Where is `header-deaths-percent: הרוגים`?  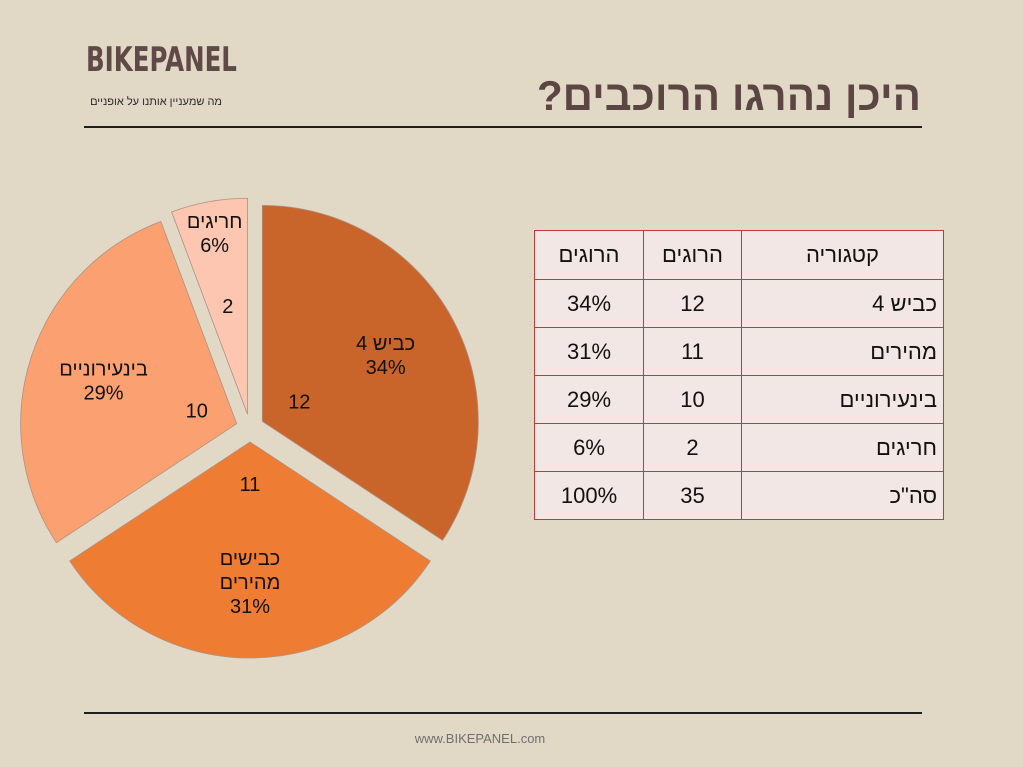 header-deaths-percent: הרוגים is located at coordinates (589, 255).